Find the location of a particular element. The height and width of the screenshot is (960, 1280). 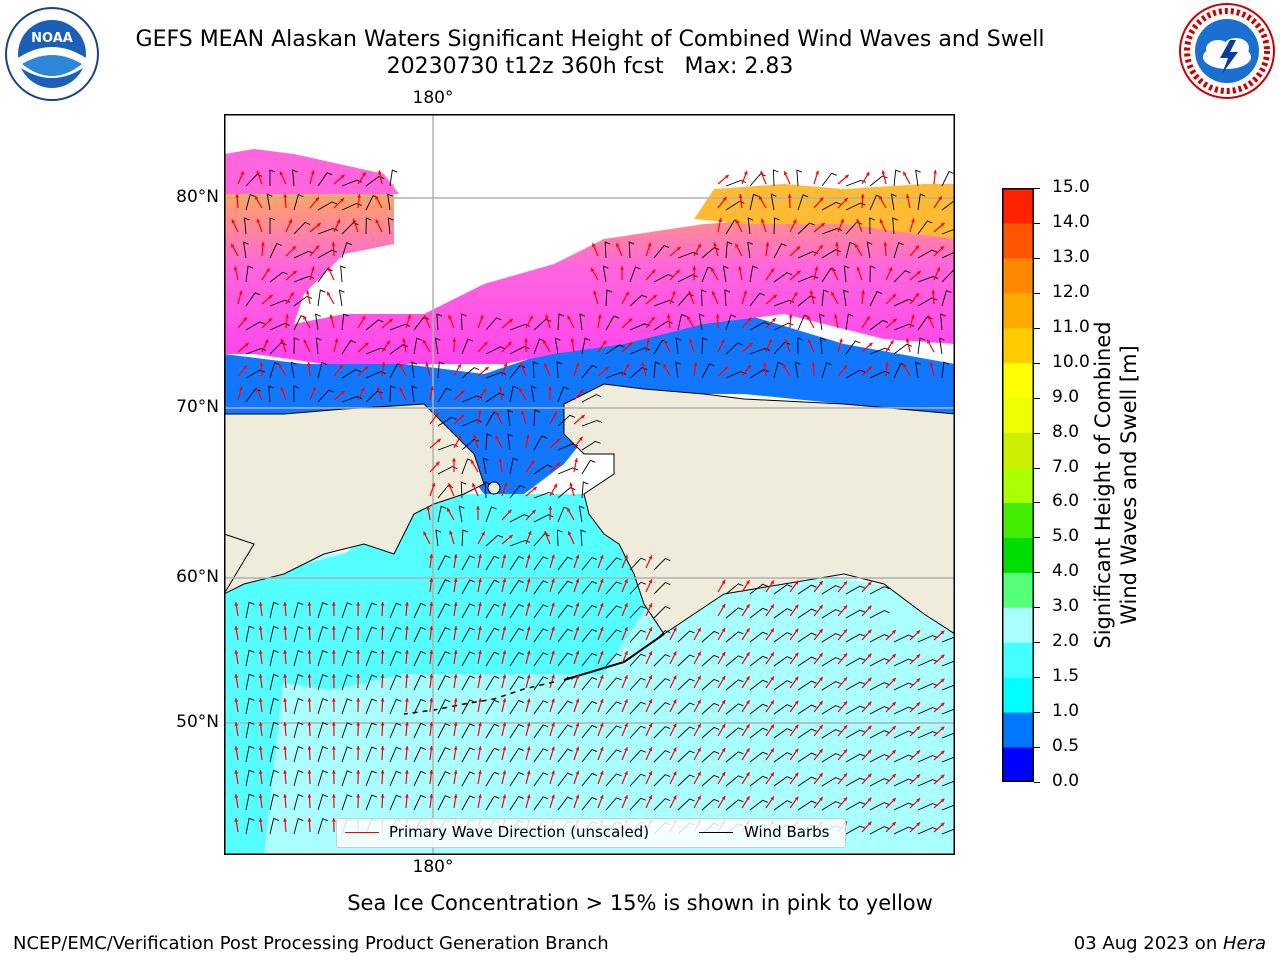

colorbar is located at coordinates (1018, 485).